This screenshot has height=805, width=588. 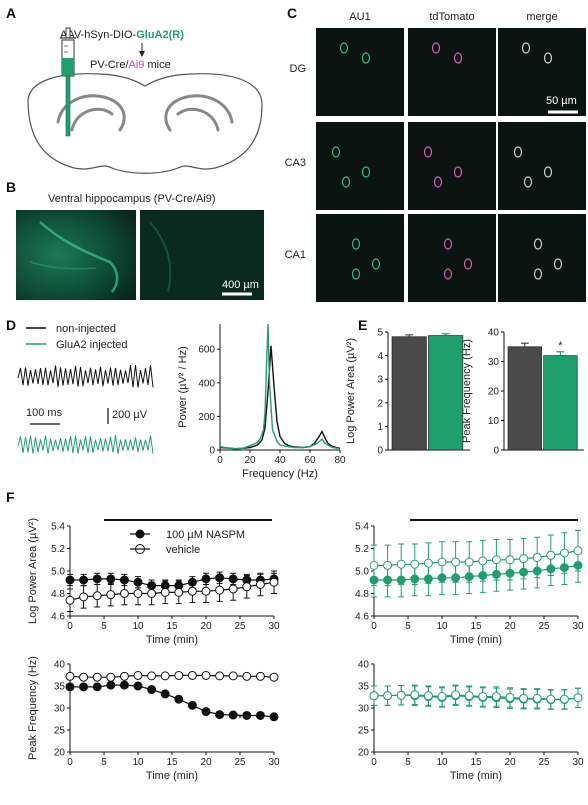 I want to click on column-header-au1: AU1, so click(x=359, y=17).